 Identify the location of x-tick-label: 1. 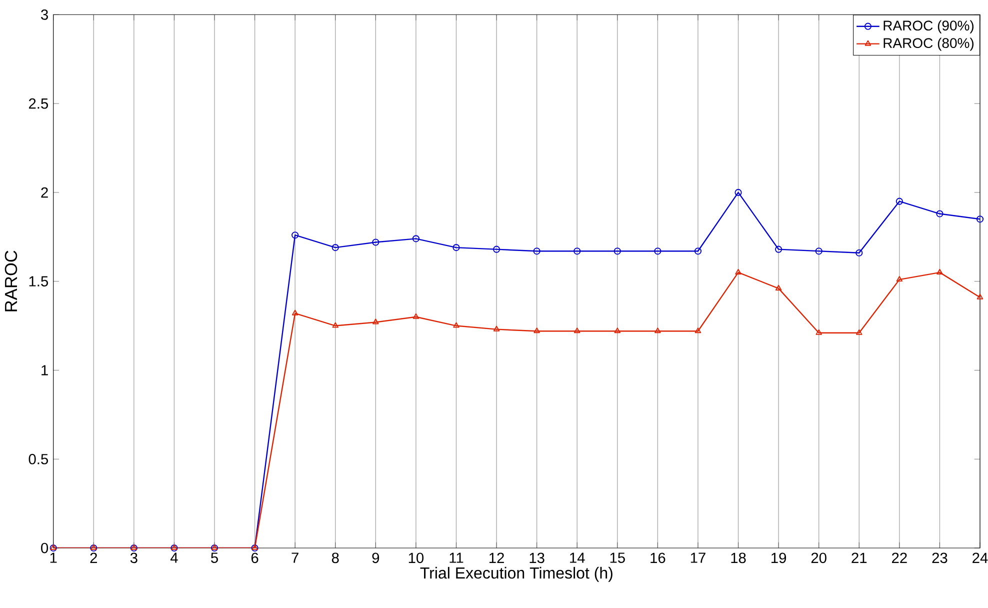
(53, 557).